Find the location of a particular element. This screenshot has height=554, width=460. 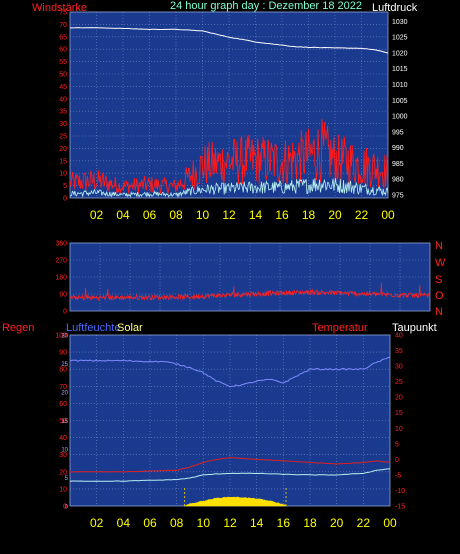

temperature-y-tick-label: -15 is located at coordinates (400, 507).